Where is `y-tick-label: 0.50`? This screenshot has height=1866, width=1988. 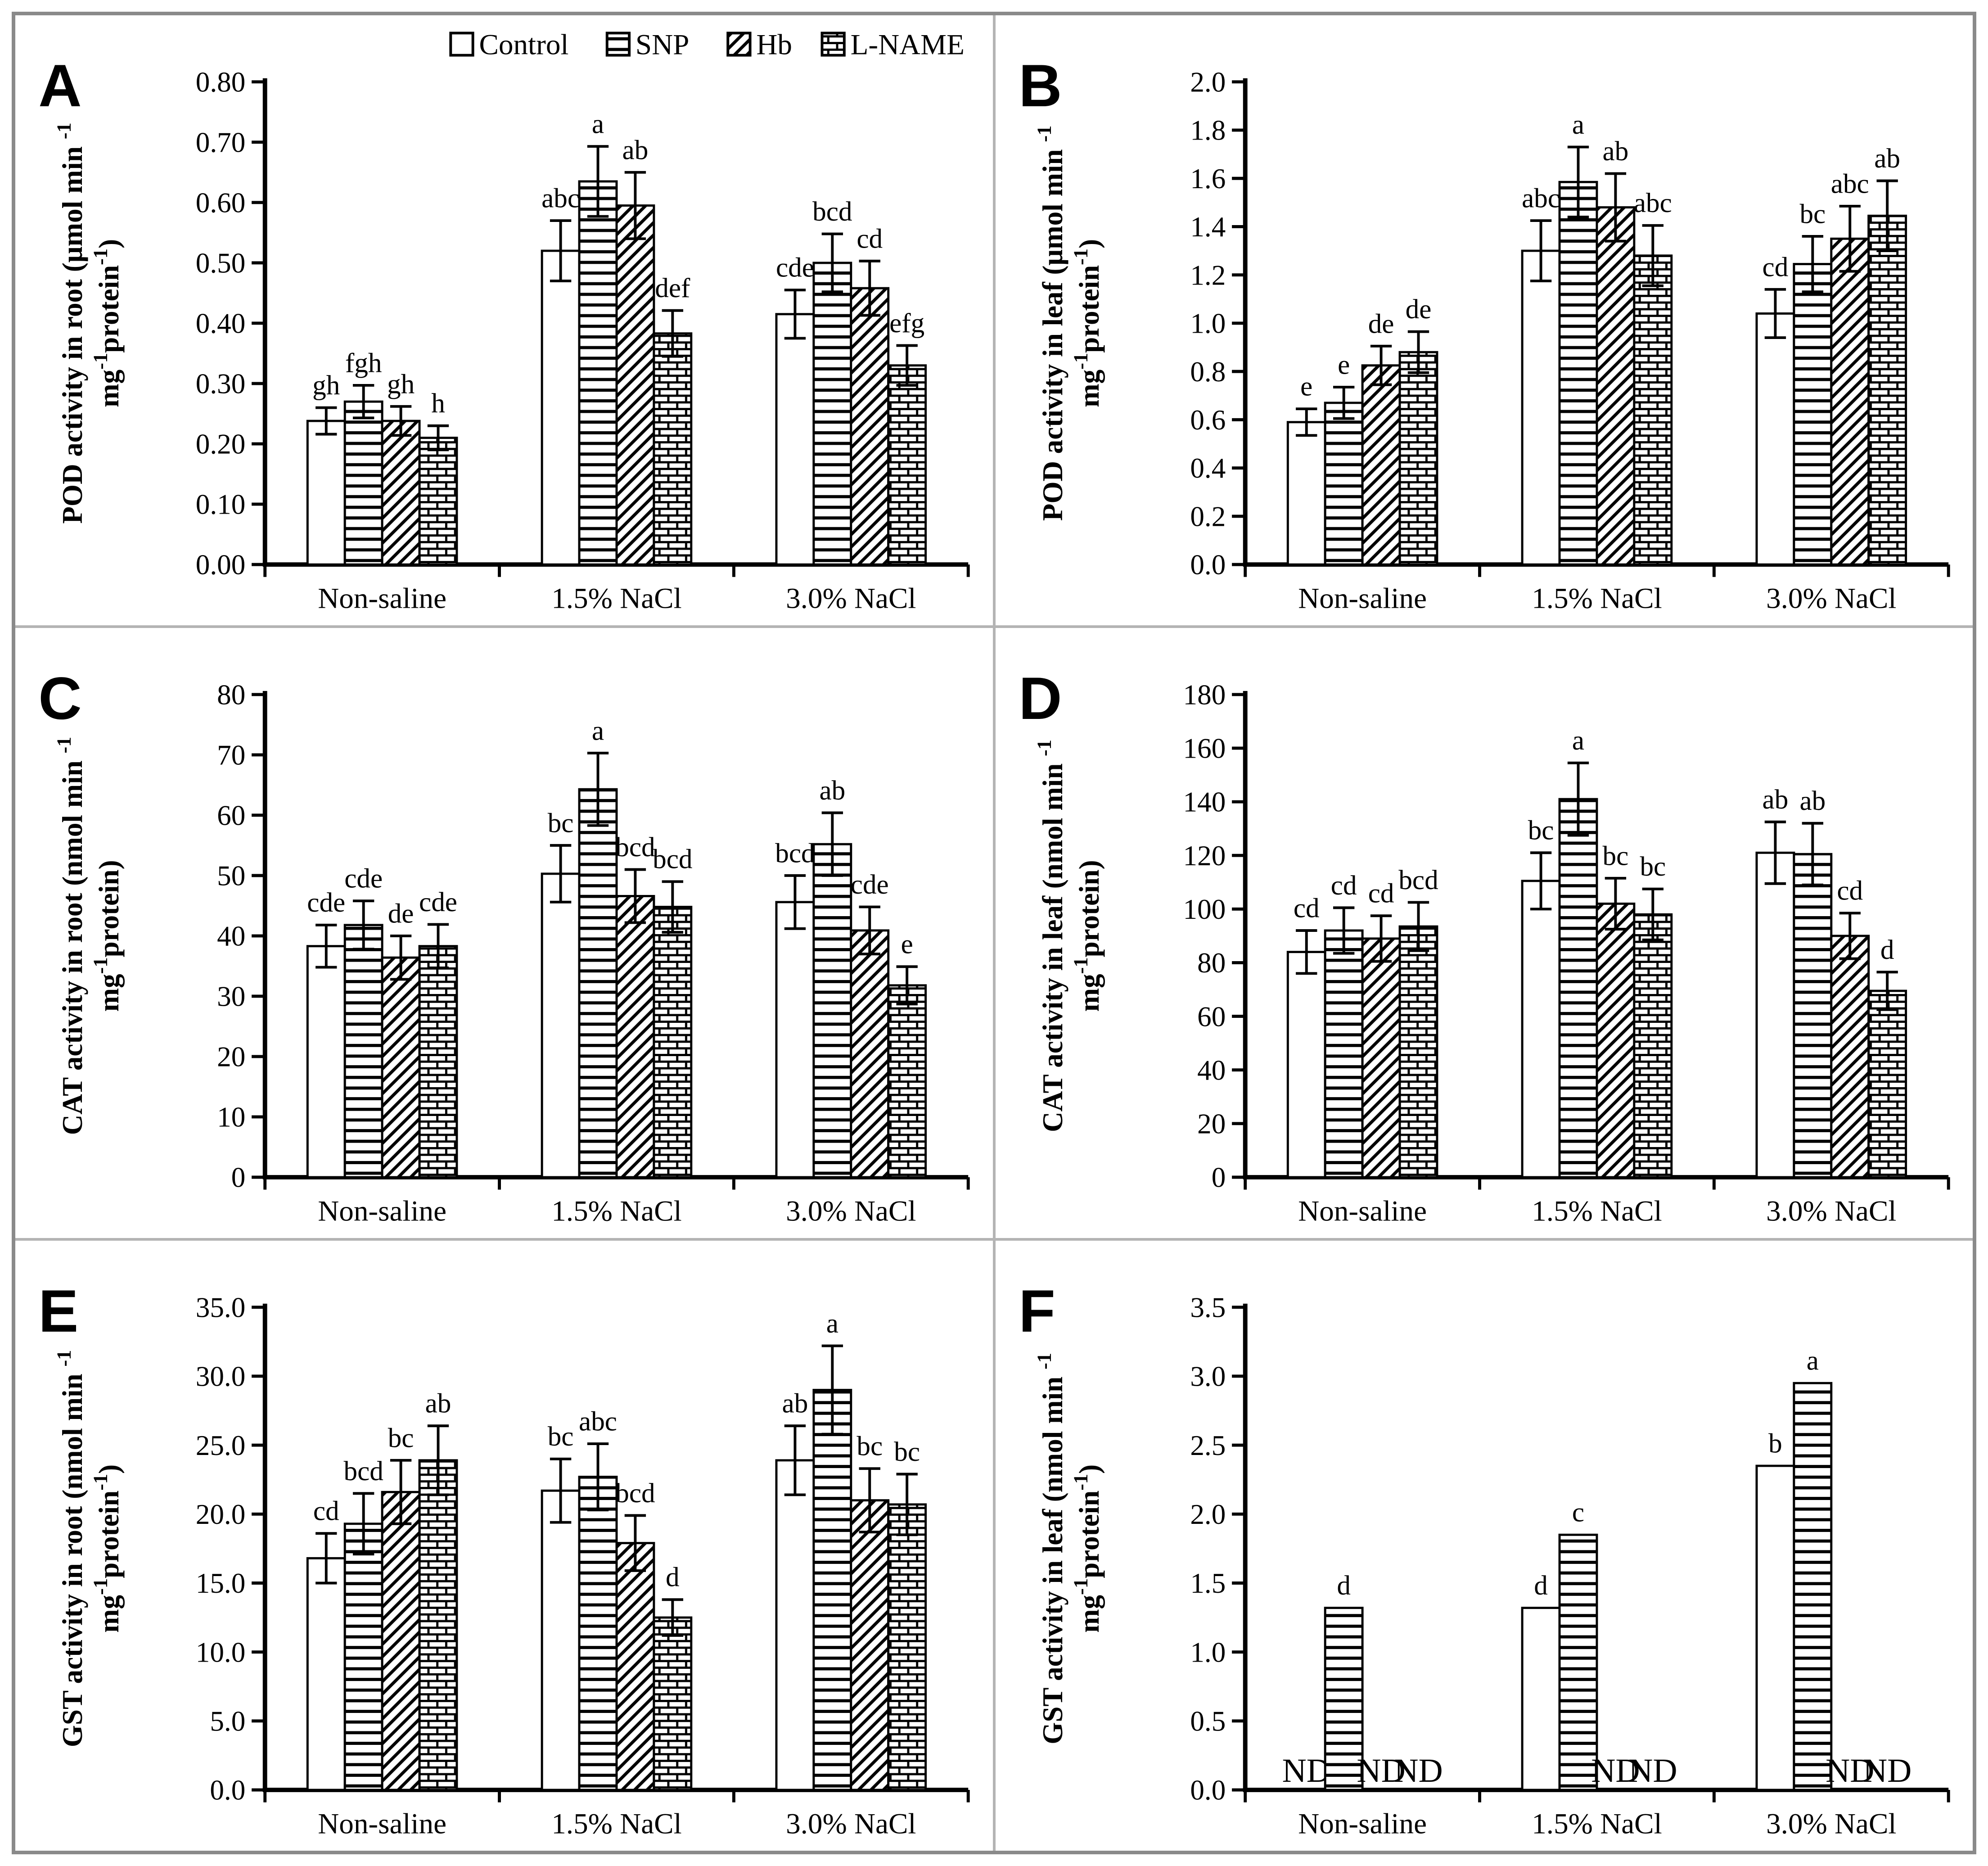 y-tick-label: 0.50 is located at coordinates (221, 263).